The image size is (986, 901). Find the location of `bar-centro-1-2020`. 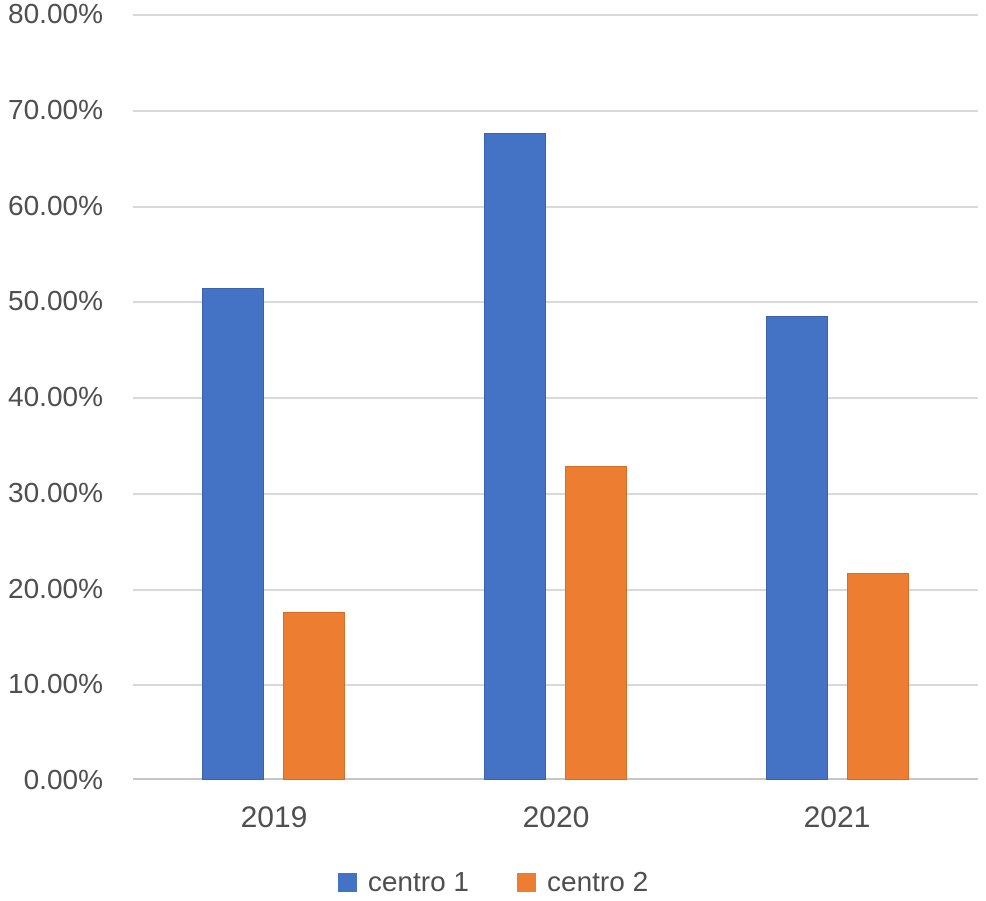

bar-centro-1-2020 is located at coordinates (515, 456).